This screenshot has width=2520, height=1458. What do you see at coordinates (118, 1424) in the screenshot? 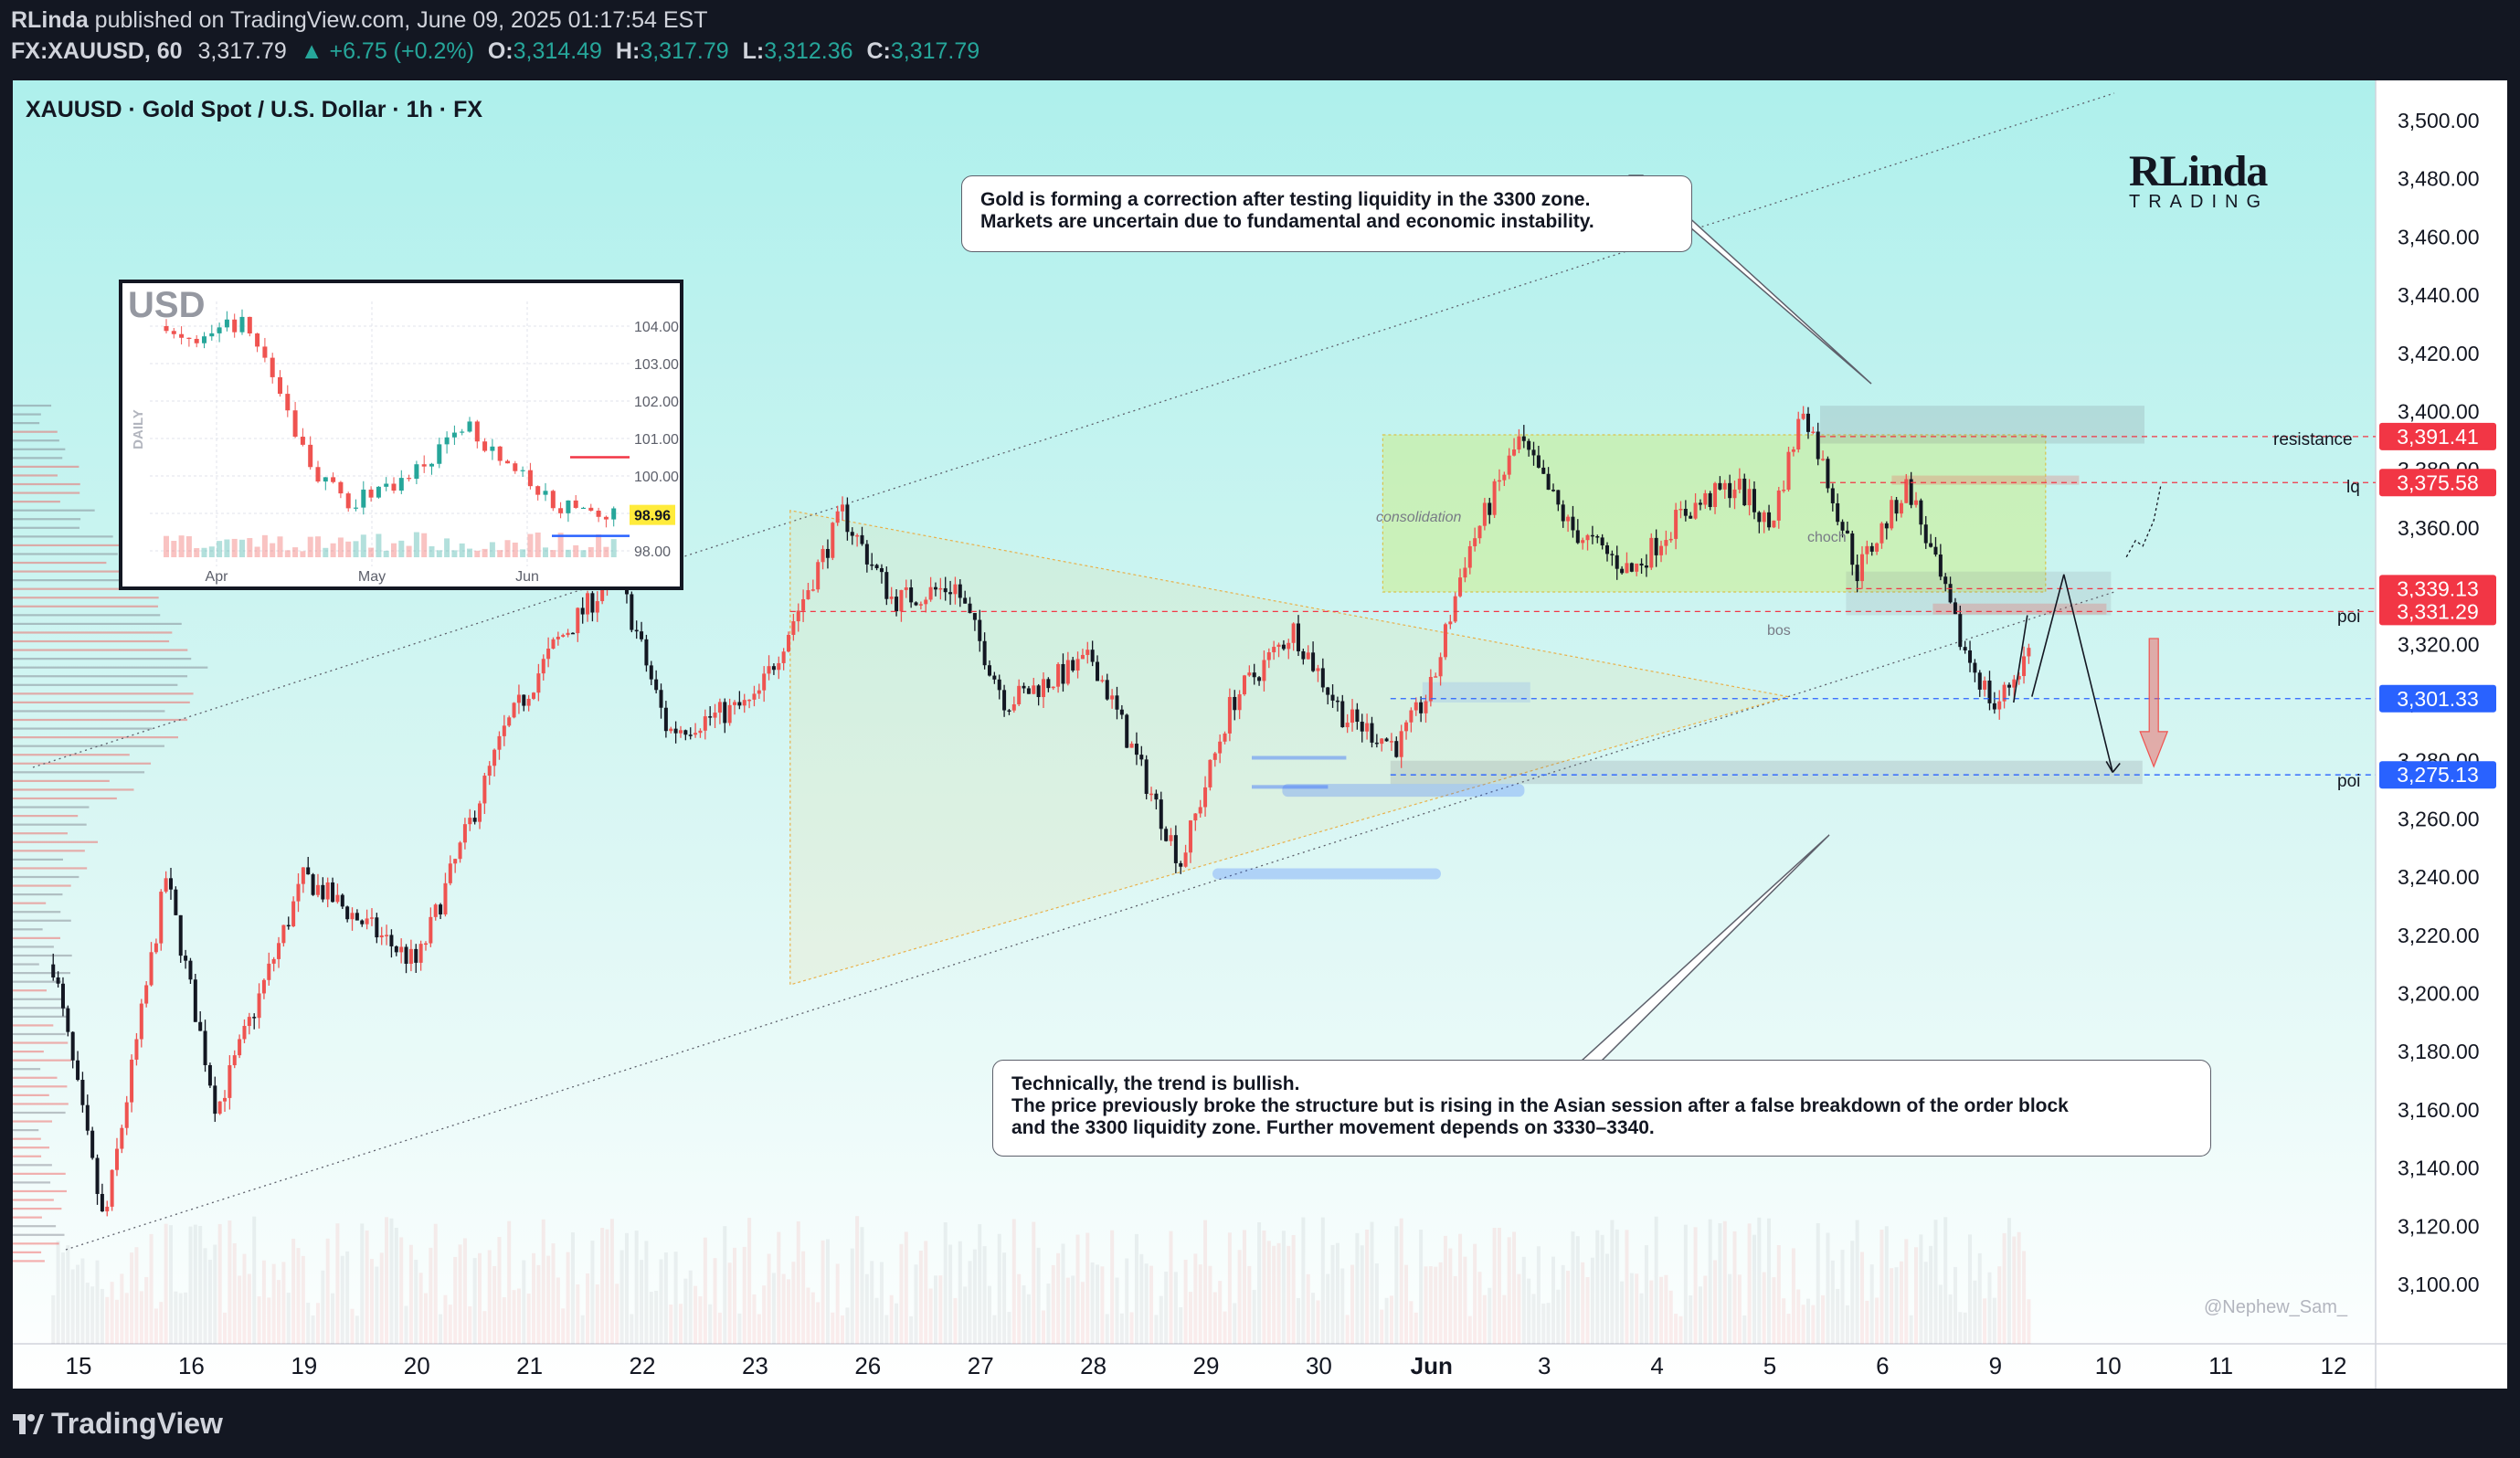
I see `tradingview-logo: TradingView` at bounding box center [118, 1424].